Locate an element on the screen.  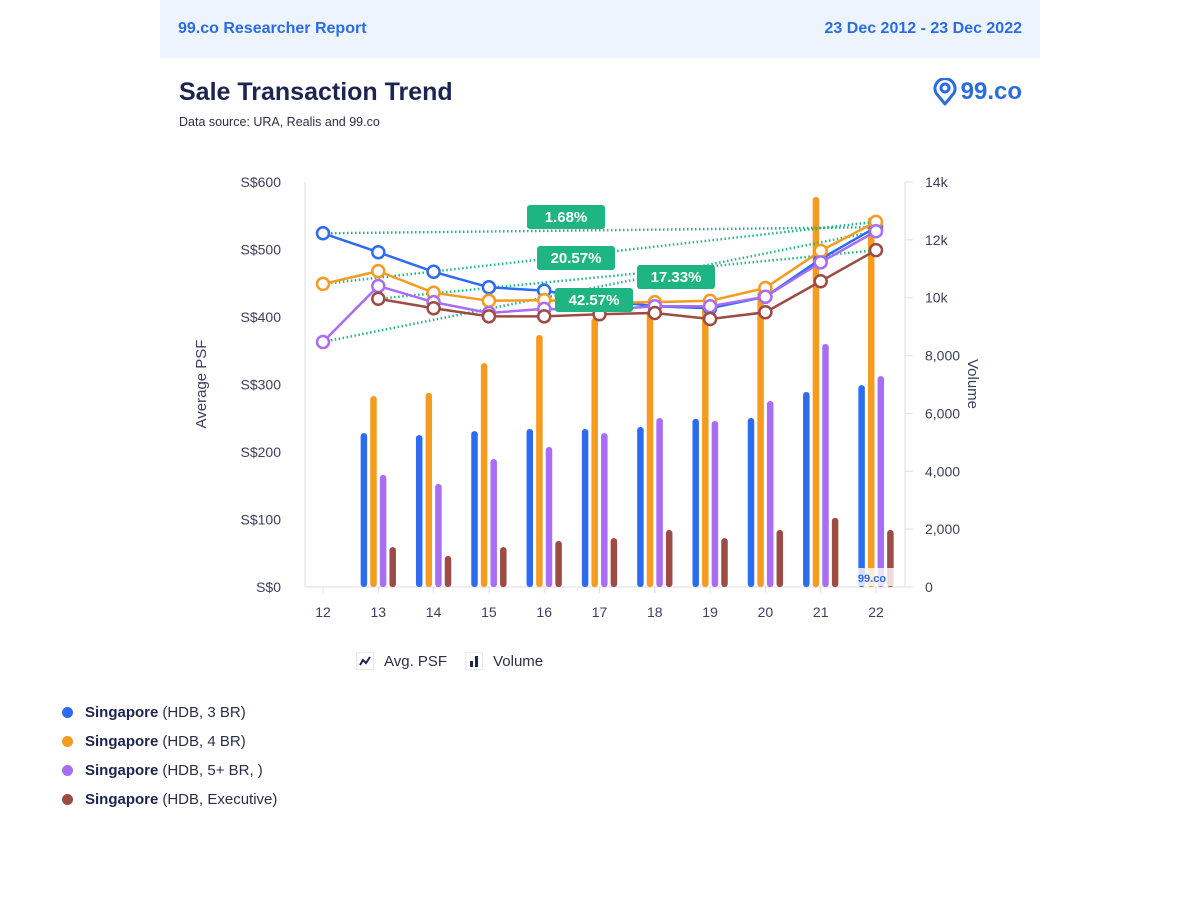
y-left-tick-label: S$500 is located at coordinates (261, 250).